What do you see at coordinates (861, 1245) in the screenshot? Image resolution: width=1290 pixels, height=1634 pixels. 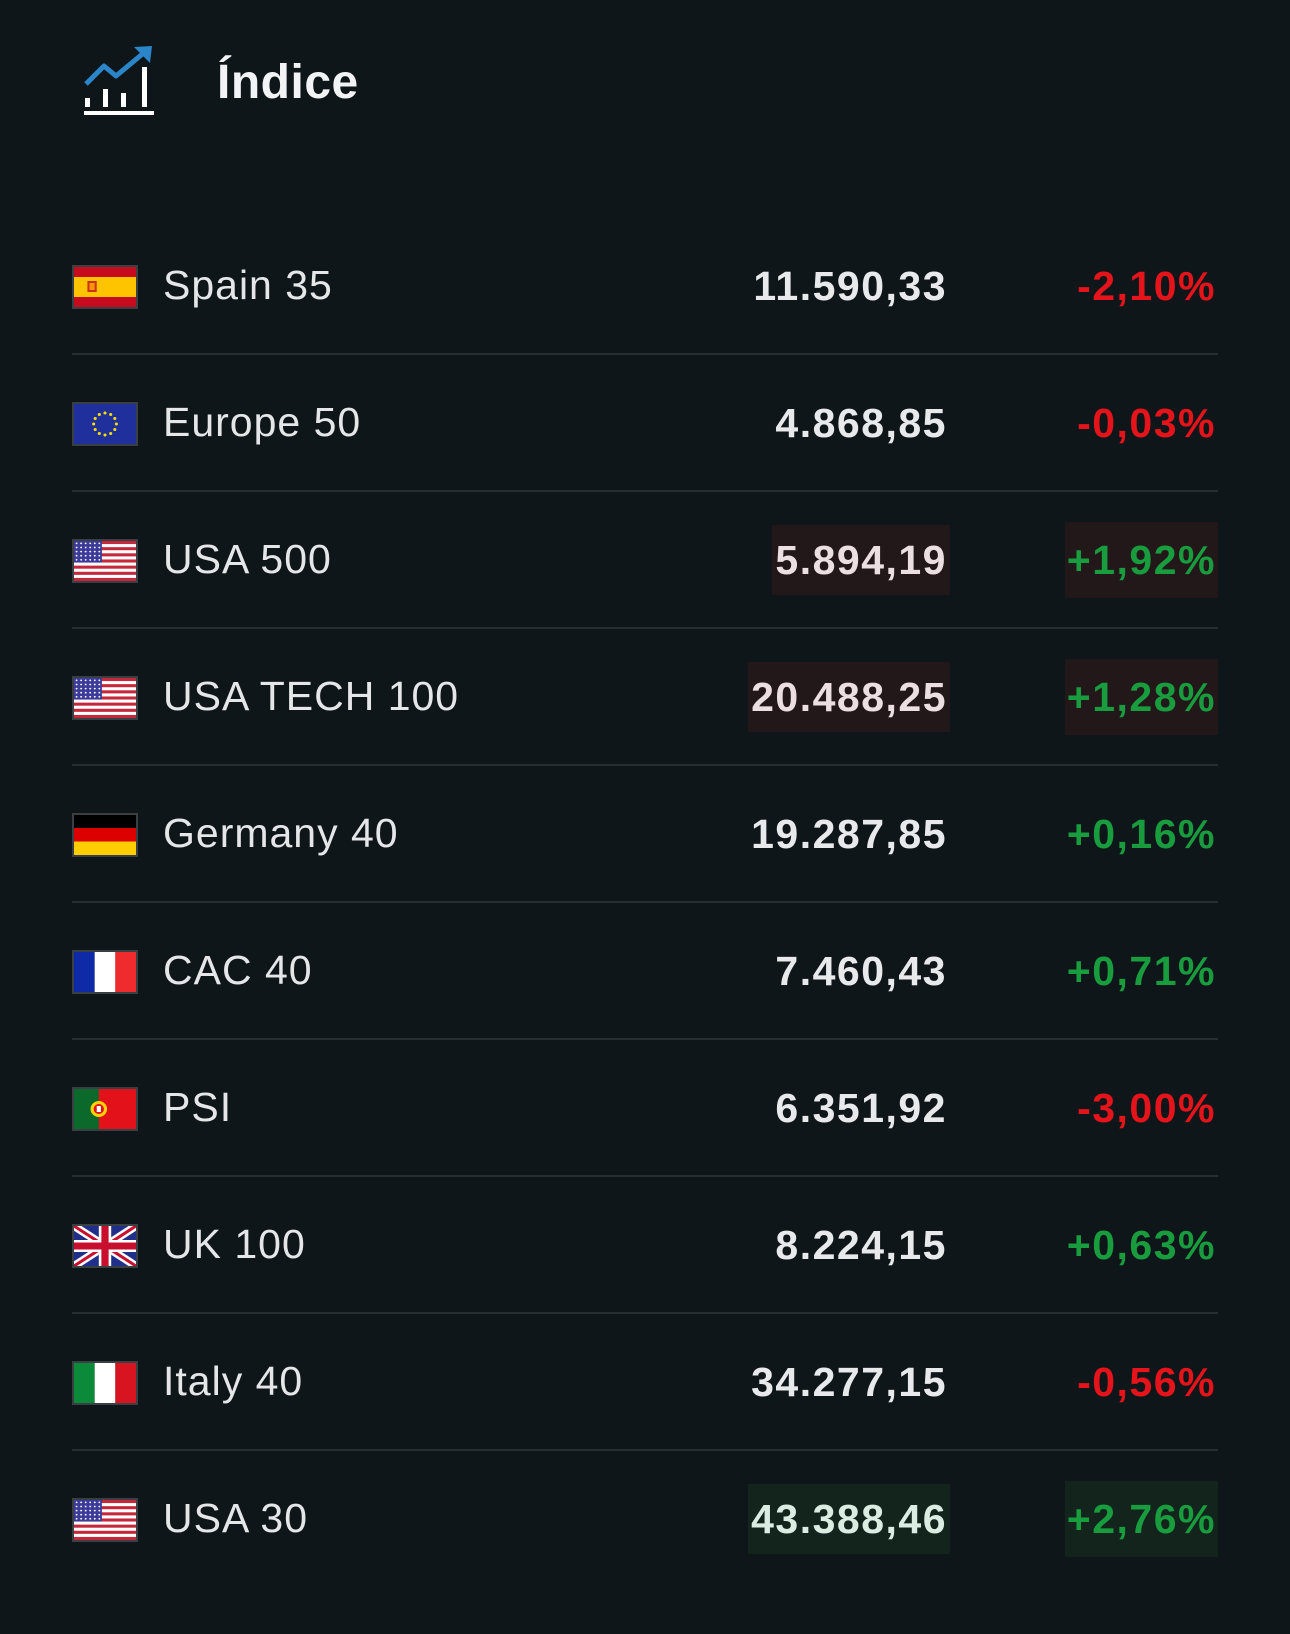 I see `index-price: 8.224,15` at bounding box center [861, 1245].